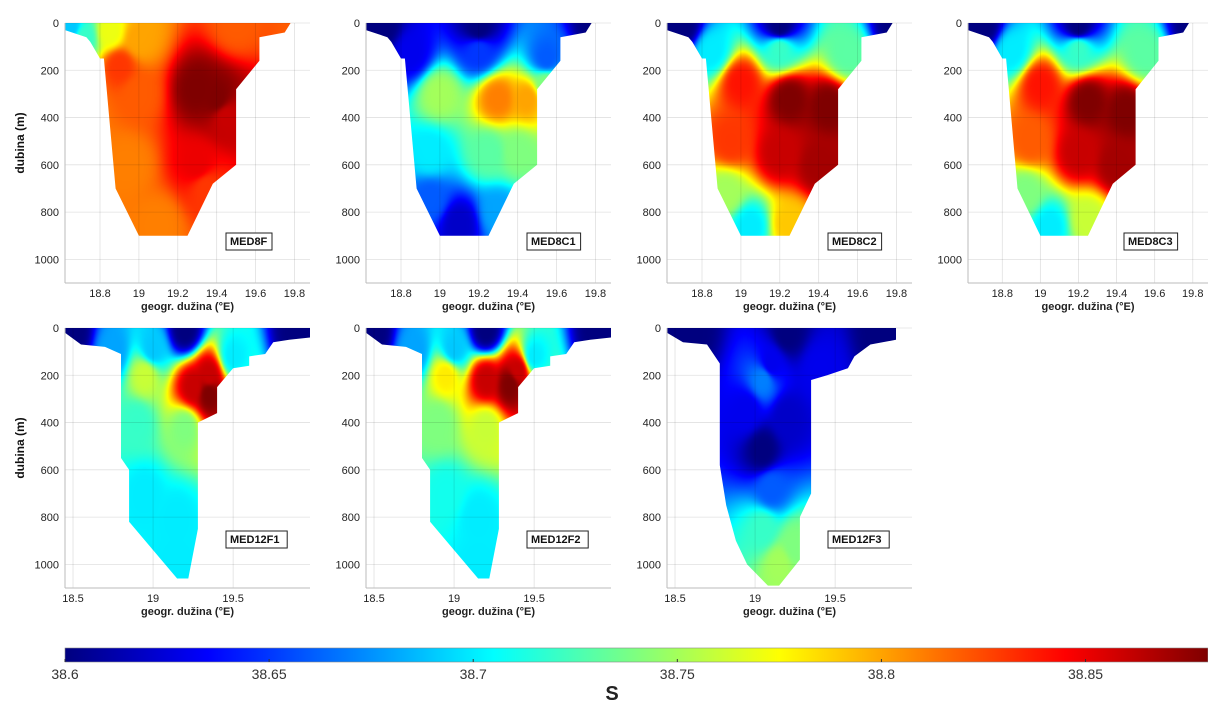 The image size is (1208, 707). Describe the element at coordinates (269, 674) in the screenshot. I see `colorbar-tick-label: 38.65` at that location.